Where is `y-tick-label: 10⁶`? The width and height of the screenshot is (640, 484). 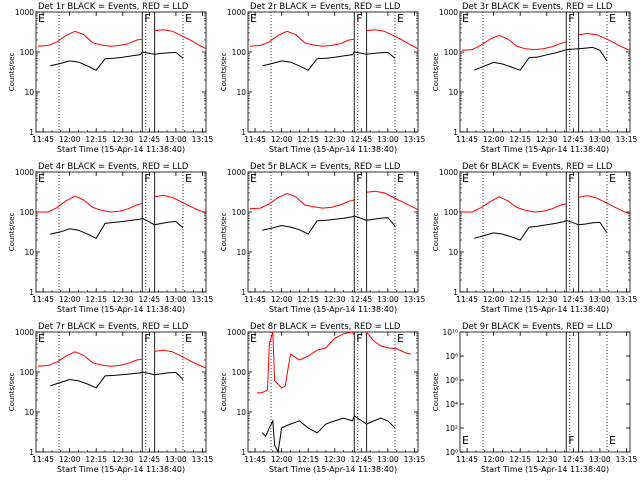
y-tick-label: 10⁶ is located at coordinates (451, 380).